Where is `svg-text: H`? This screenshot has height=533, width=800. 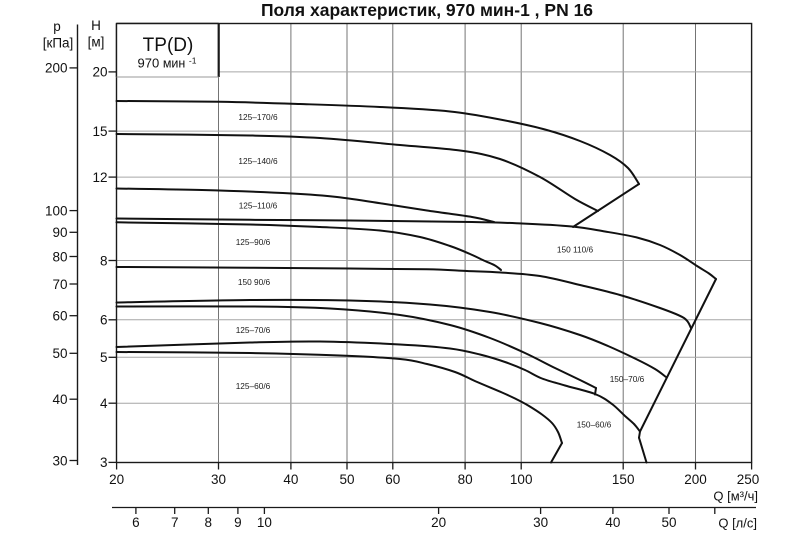
svg-text: H is located at coordinates (96, 25).